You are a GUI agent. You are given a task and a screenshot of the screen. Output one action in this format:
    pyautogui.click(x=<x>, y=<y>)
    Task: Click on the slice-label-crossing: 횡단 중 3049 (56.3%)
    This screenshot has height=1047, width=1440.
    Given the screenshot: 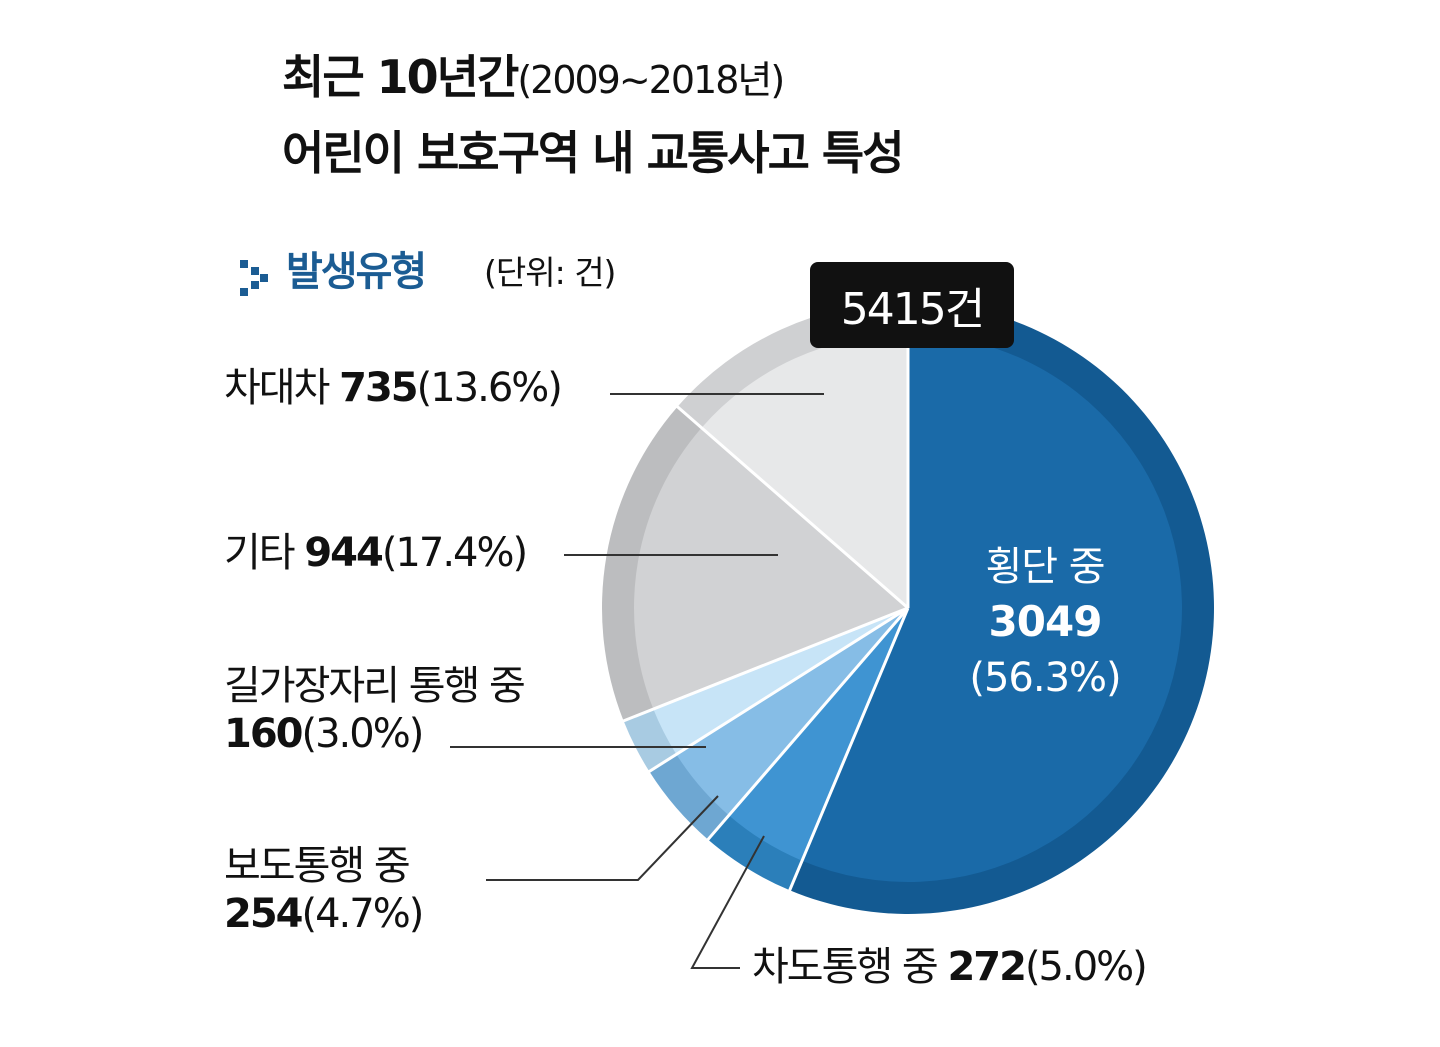 What is the action you would take?
    pyautogui.click(x=1045, y=622)
    